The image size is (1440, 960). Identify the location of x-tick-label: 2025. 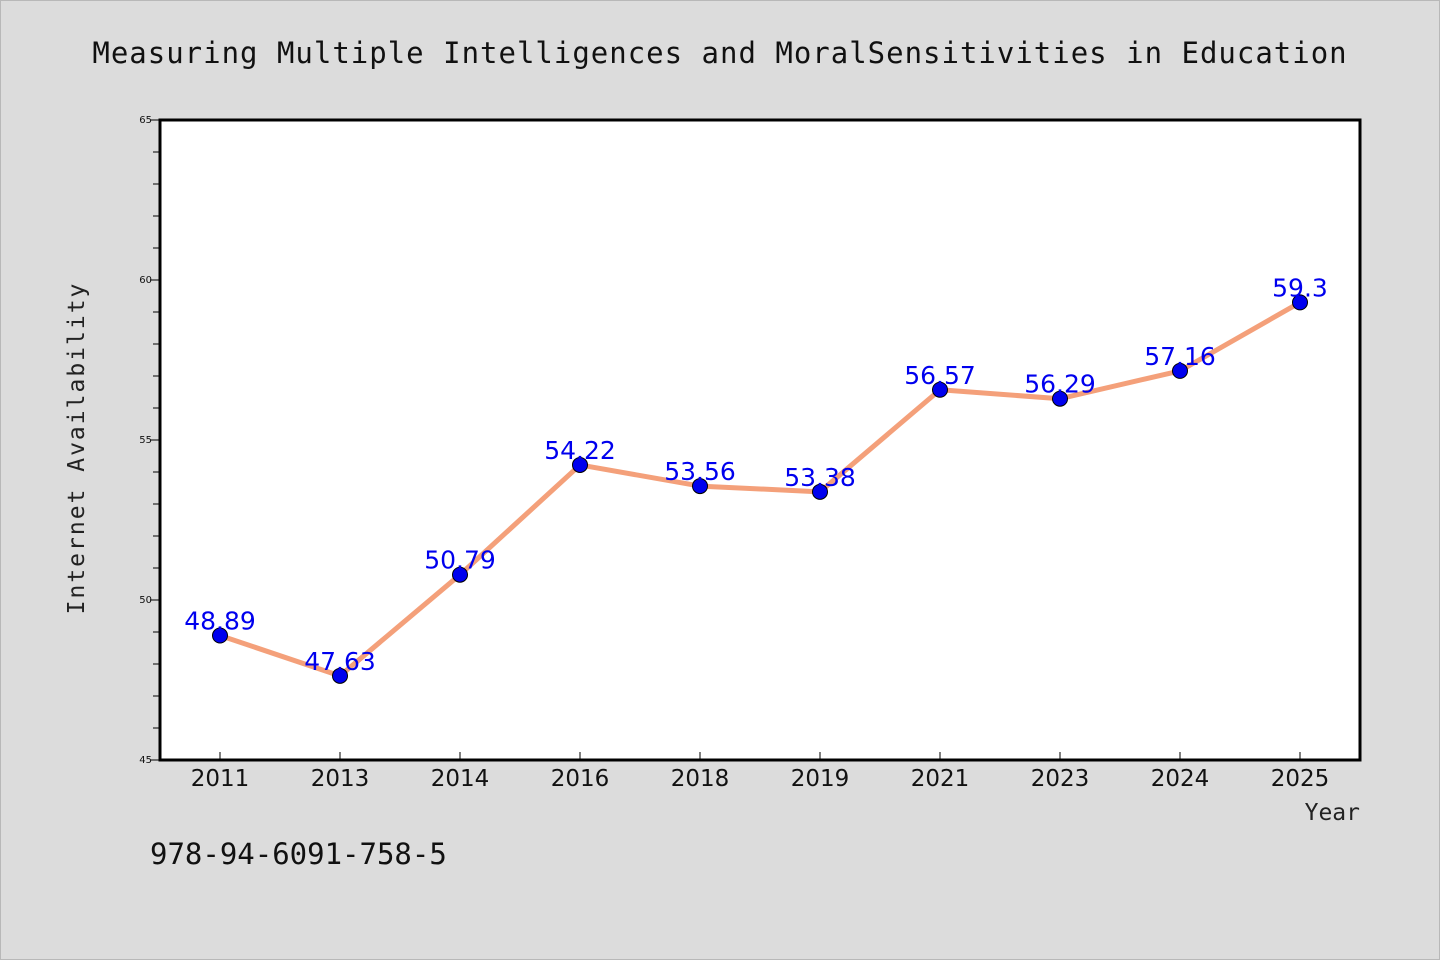
(1300, 779).